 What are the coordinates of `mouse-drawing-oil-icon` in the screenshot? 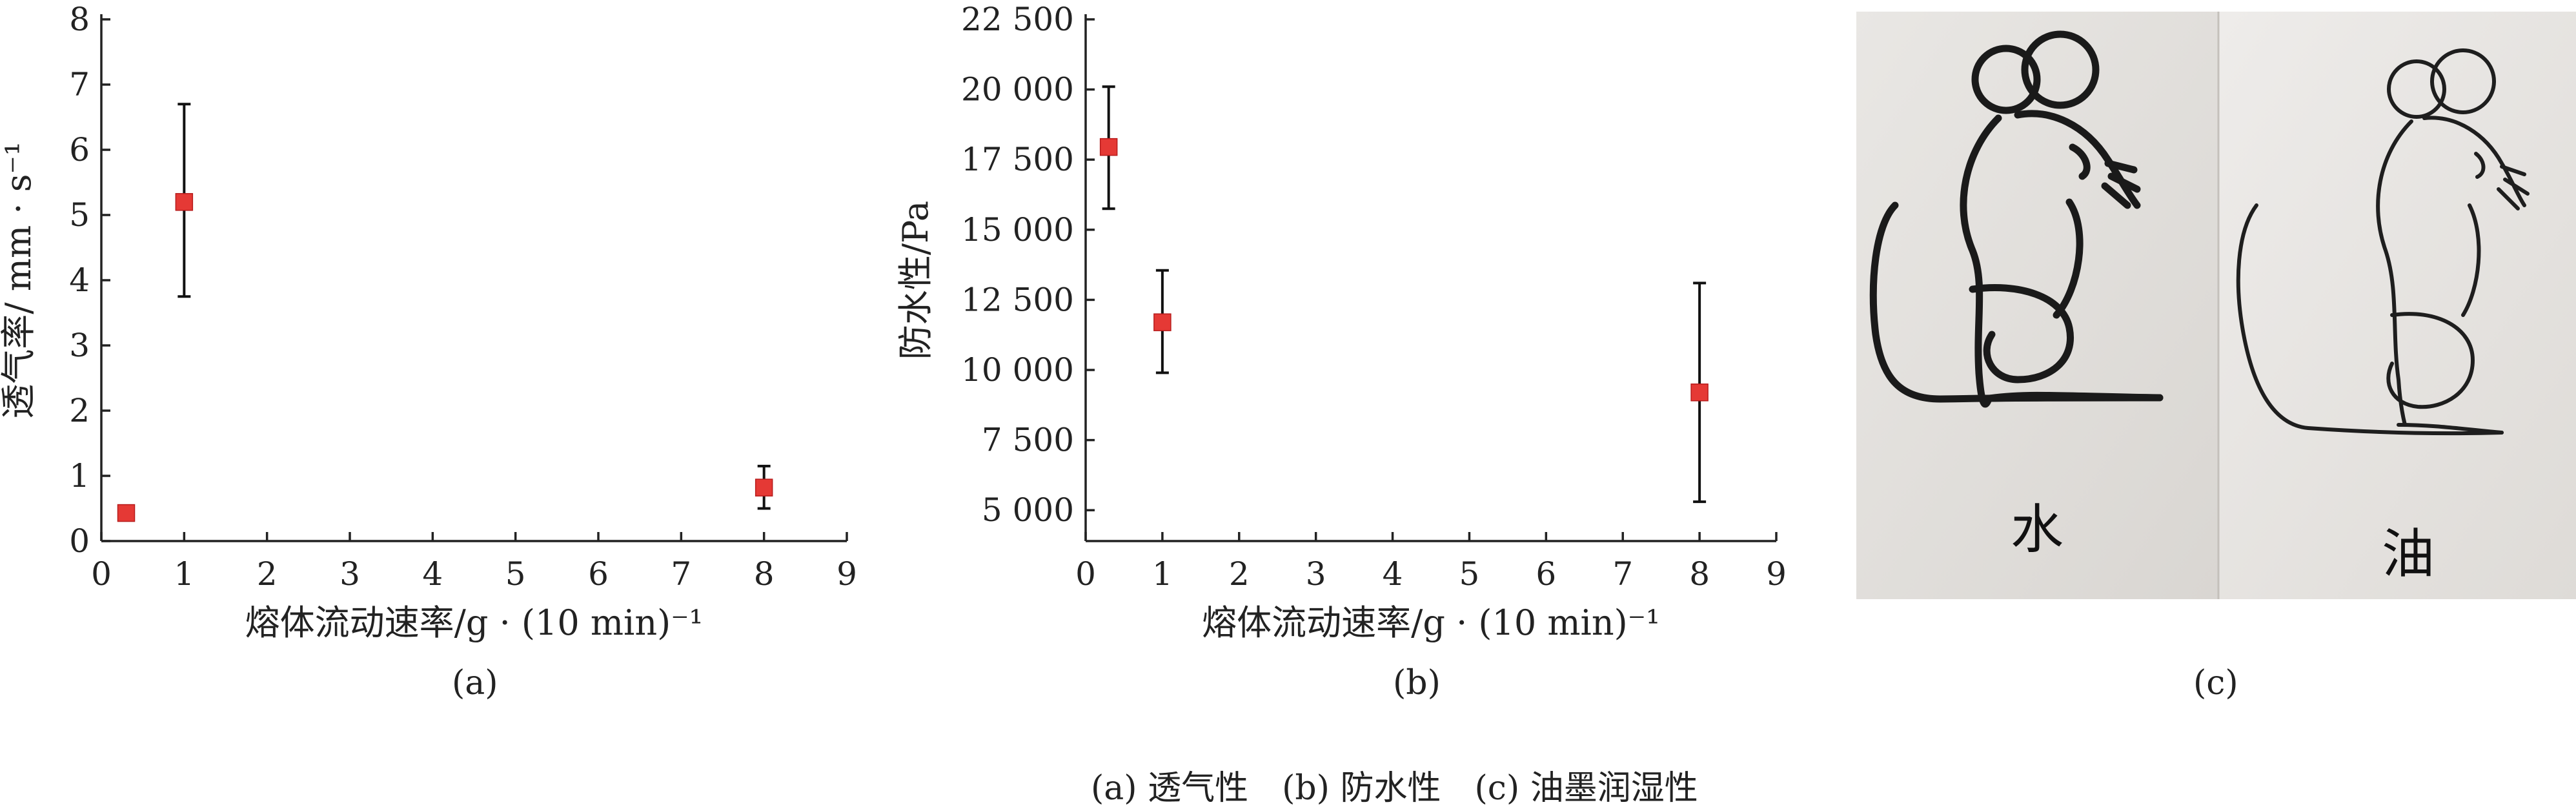 It's located at (2383, 242).